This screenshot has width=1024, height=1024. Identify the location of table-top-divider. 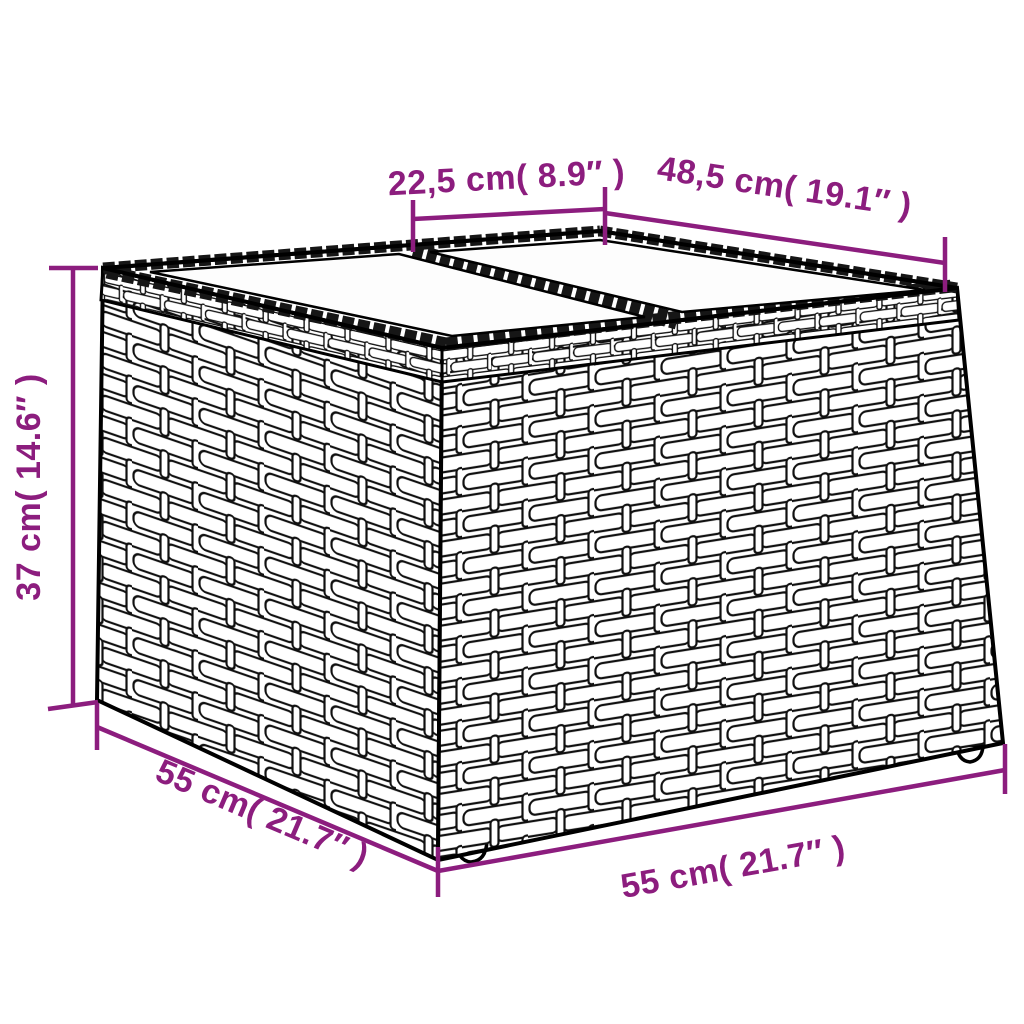
(545, 286).